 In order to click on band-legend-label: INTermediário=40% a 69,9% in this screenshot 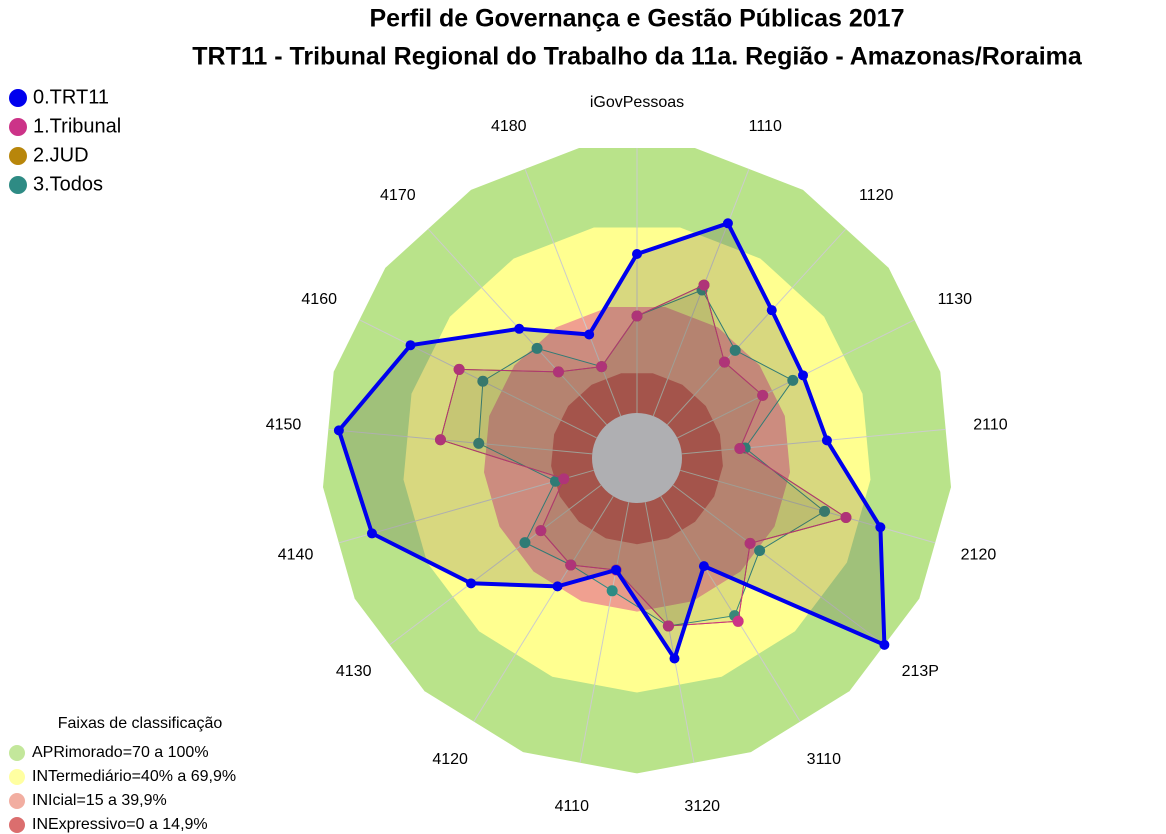, I will do `click(134, 776)`.